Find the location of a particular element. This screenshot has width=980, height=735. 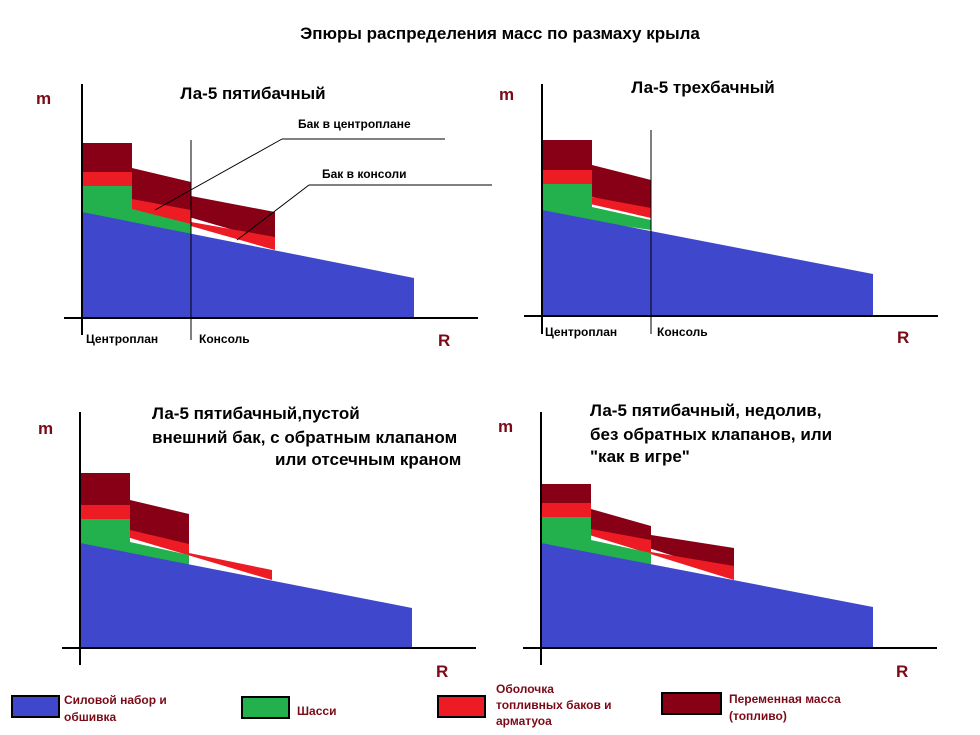

legend-item-fuel: Переменная масса (топливо) is located at coordinates (751, 707).